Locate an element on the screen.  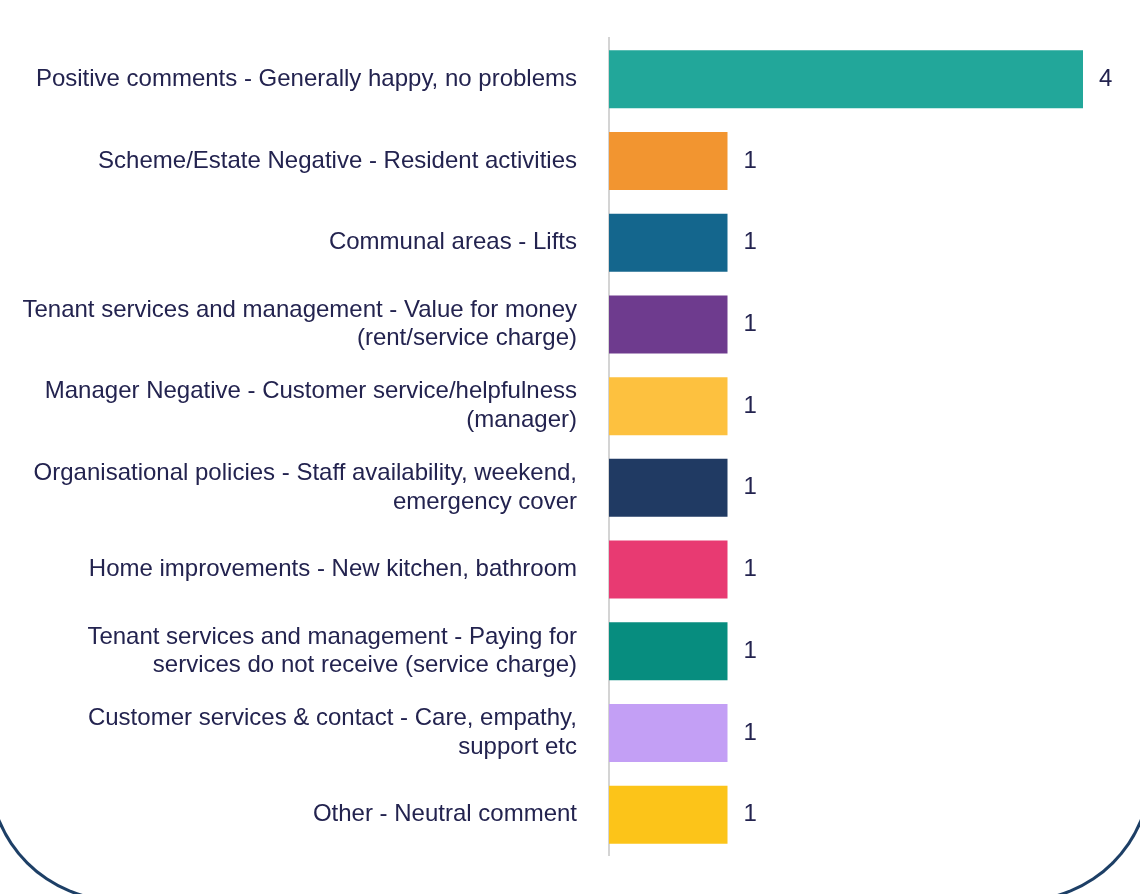
y-tick-label: Communal areas - Lifts is located at coordinates (452, 241).